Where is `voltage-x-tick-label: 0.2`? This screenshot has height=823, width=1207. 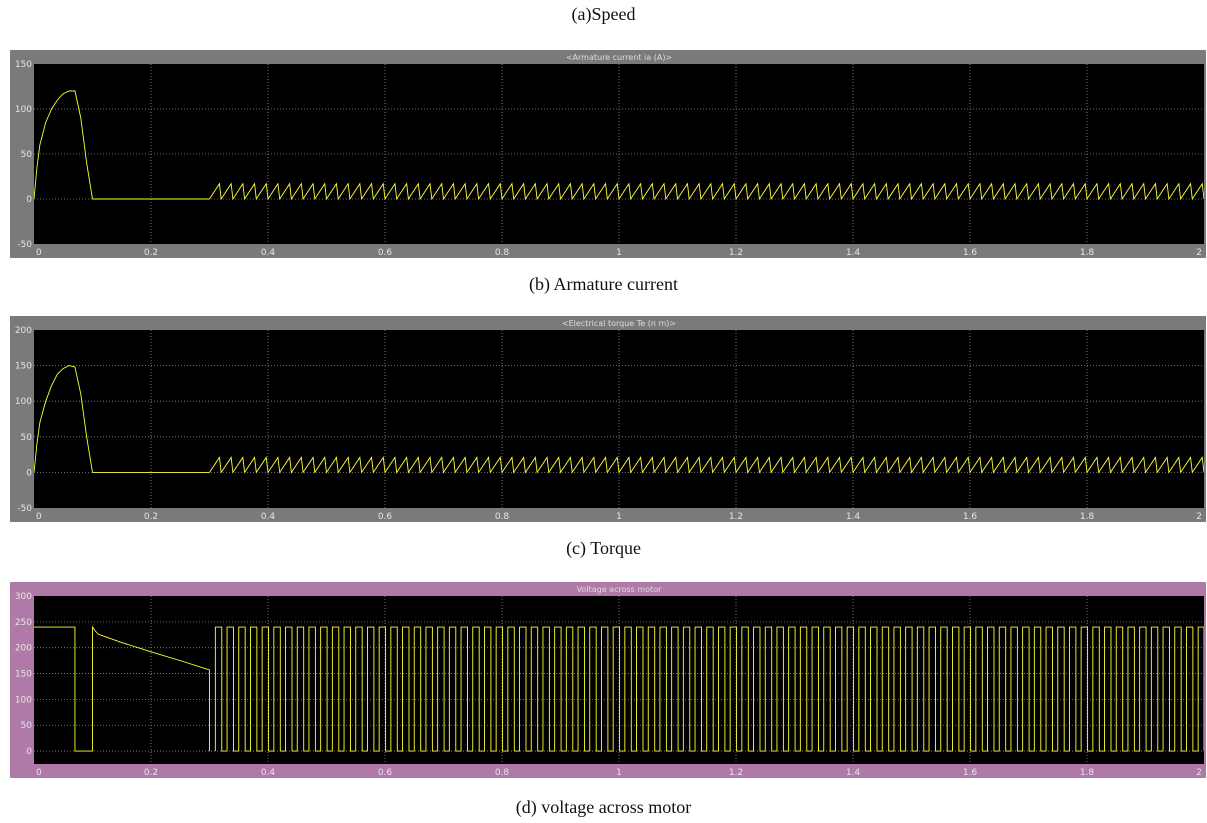 voltage-x-tick-label: 0.2 is located at coordinates (151, 773).